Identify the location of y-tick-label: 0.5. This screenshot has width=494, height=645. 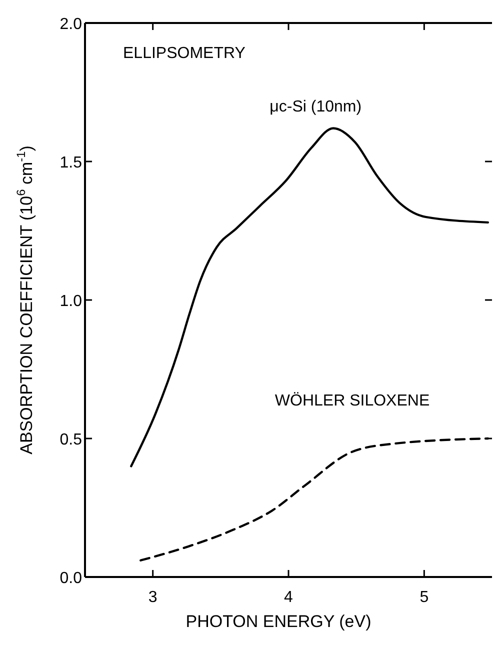
(71, 440).